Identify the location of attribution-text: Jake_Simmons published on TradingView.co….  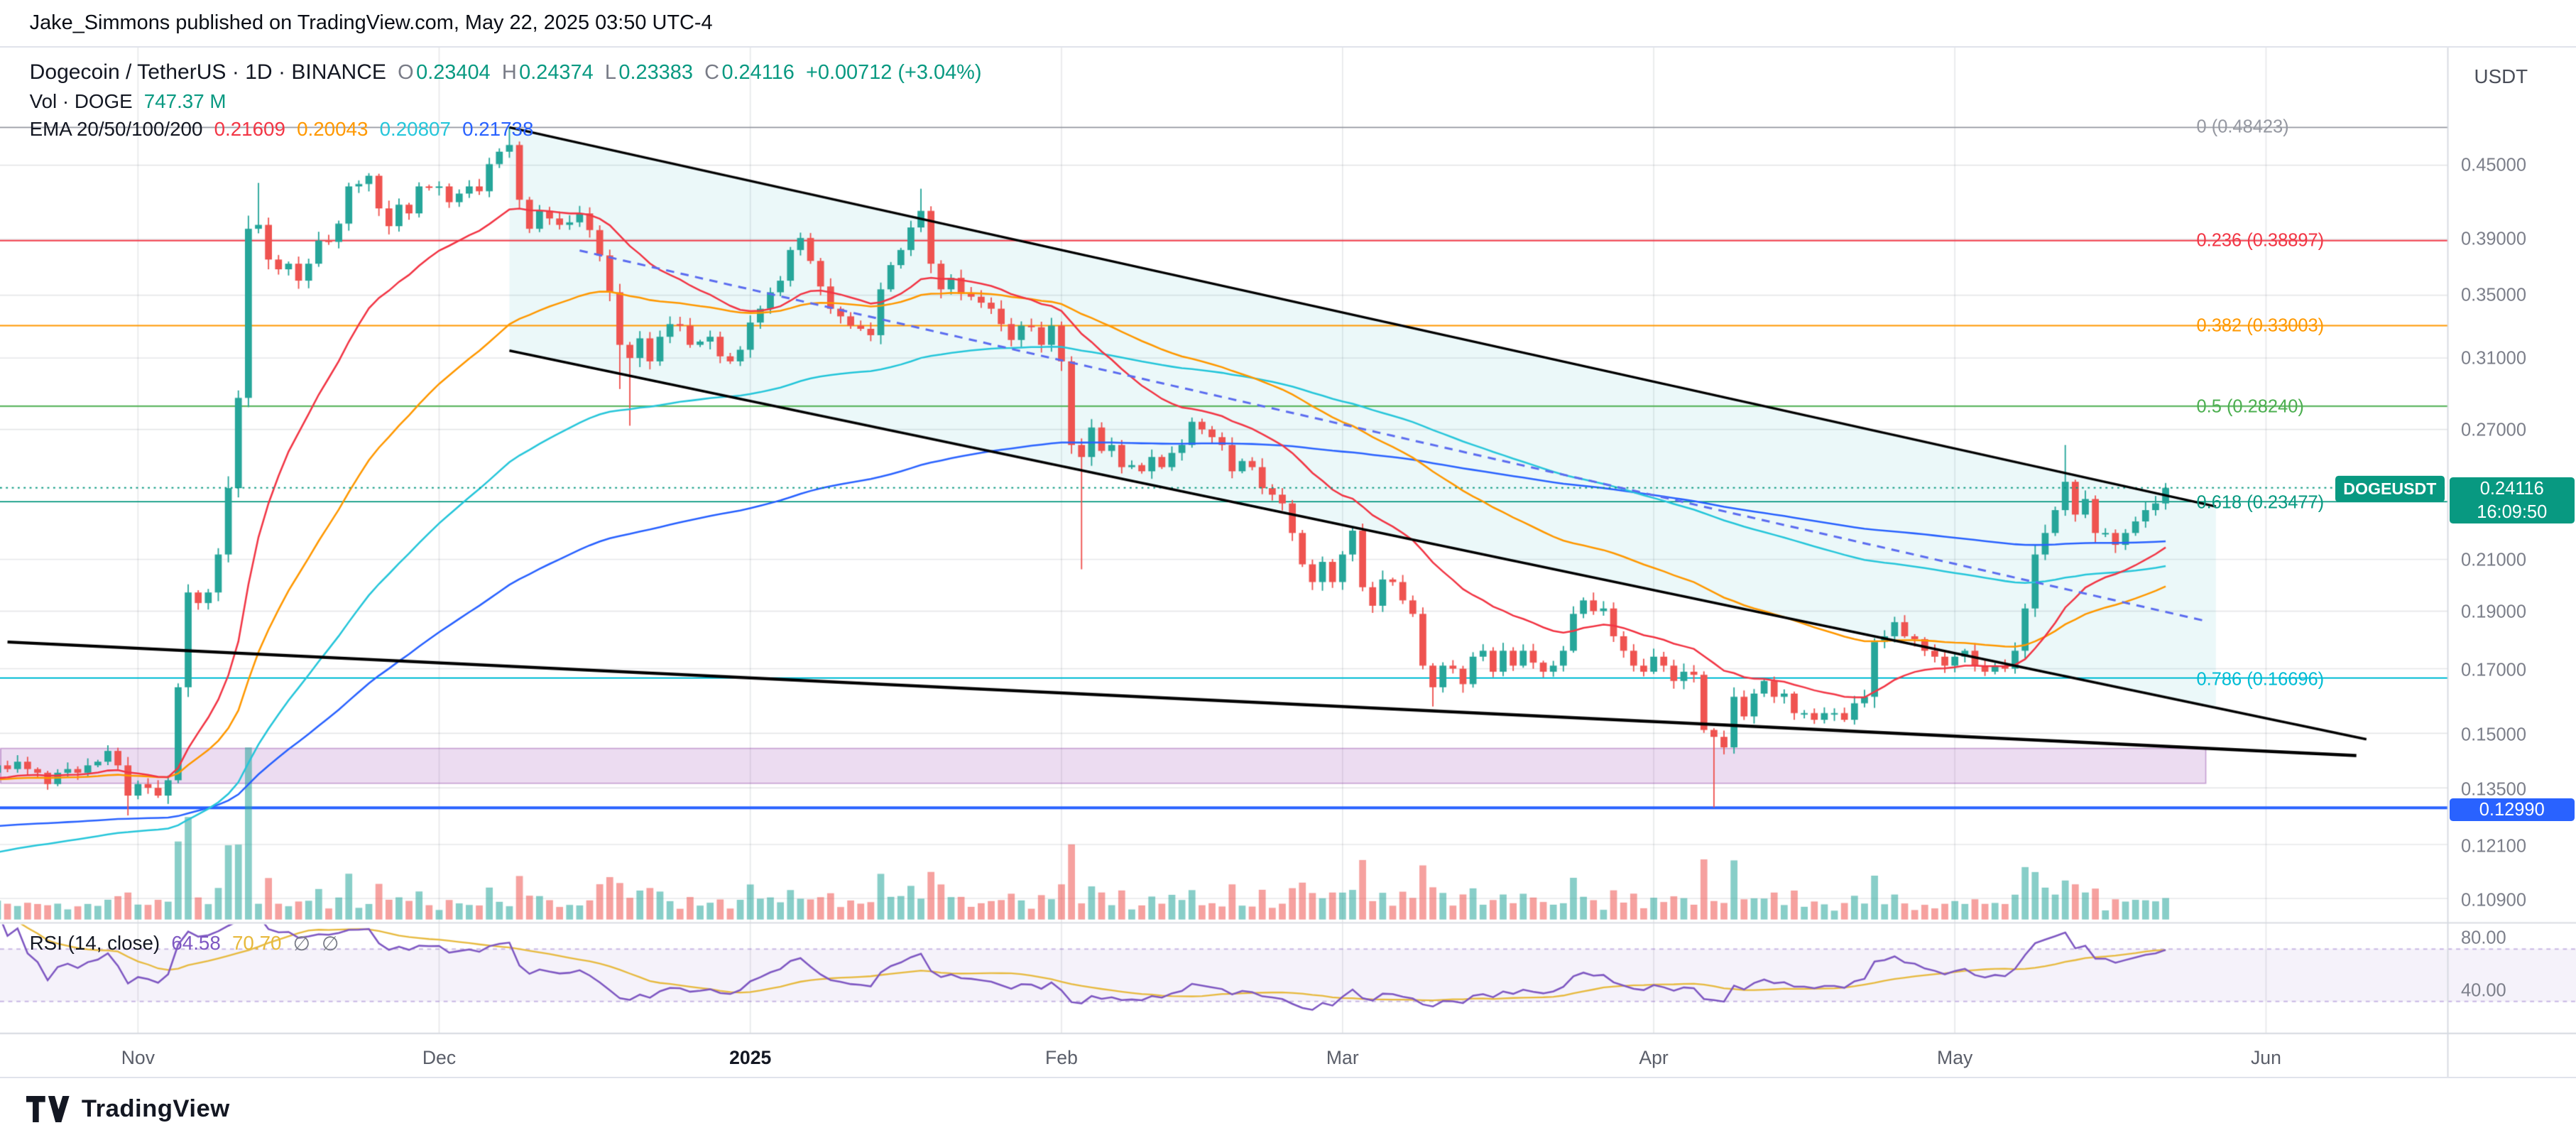
(371, 22).